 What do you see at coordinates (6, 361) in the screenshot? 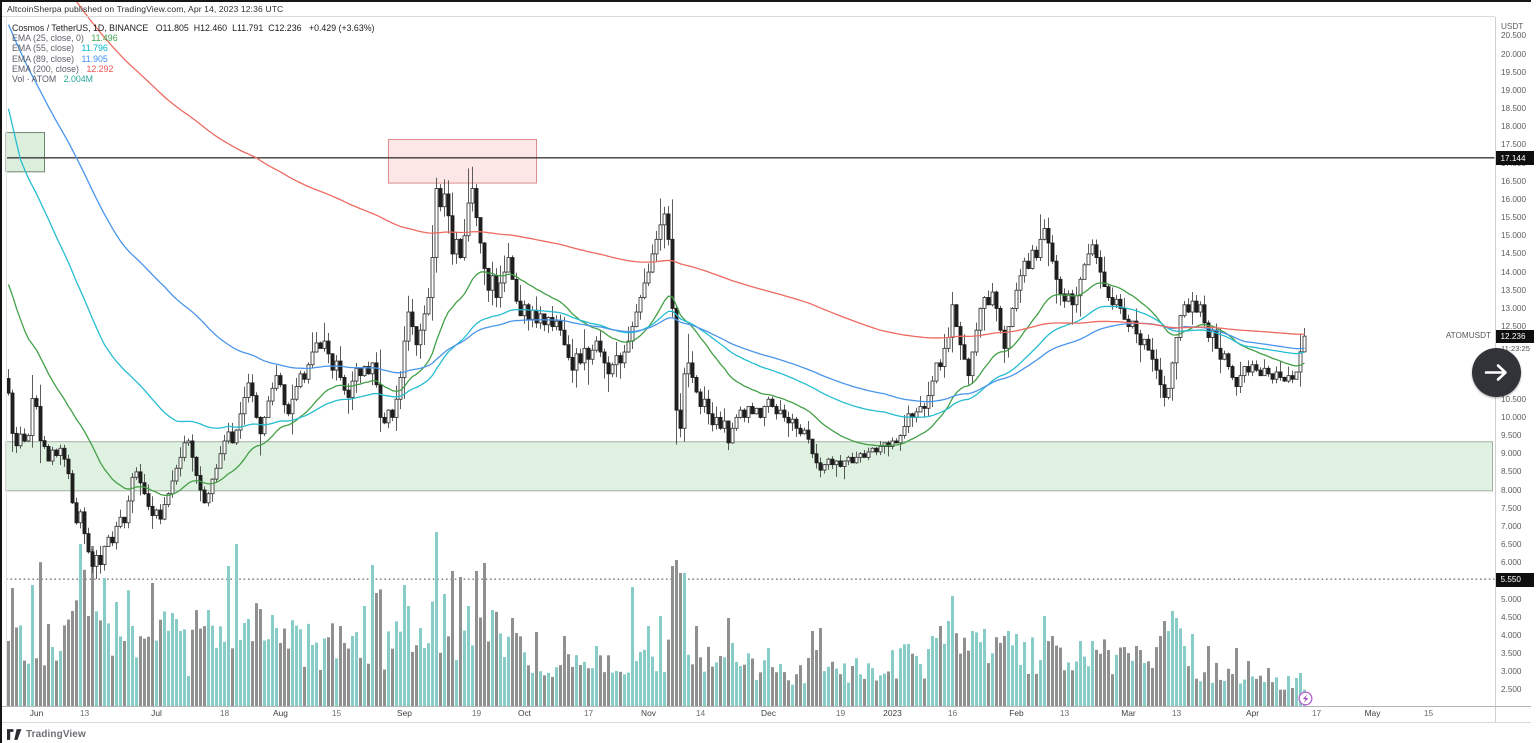
I see `plot-left-edge` at bounding box center [6, 361].